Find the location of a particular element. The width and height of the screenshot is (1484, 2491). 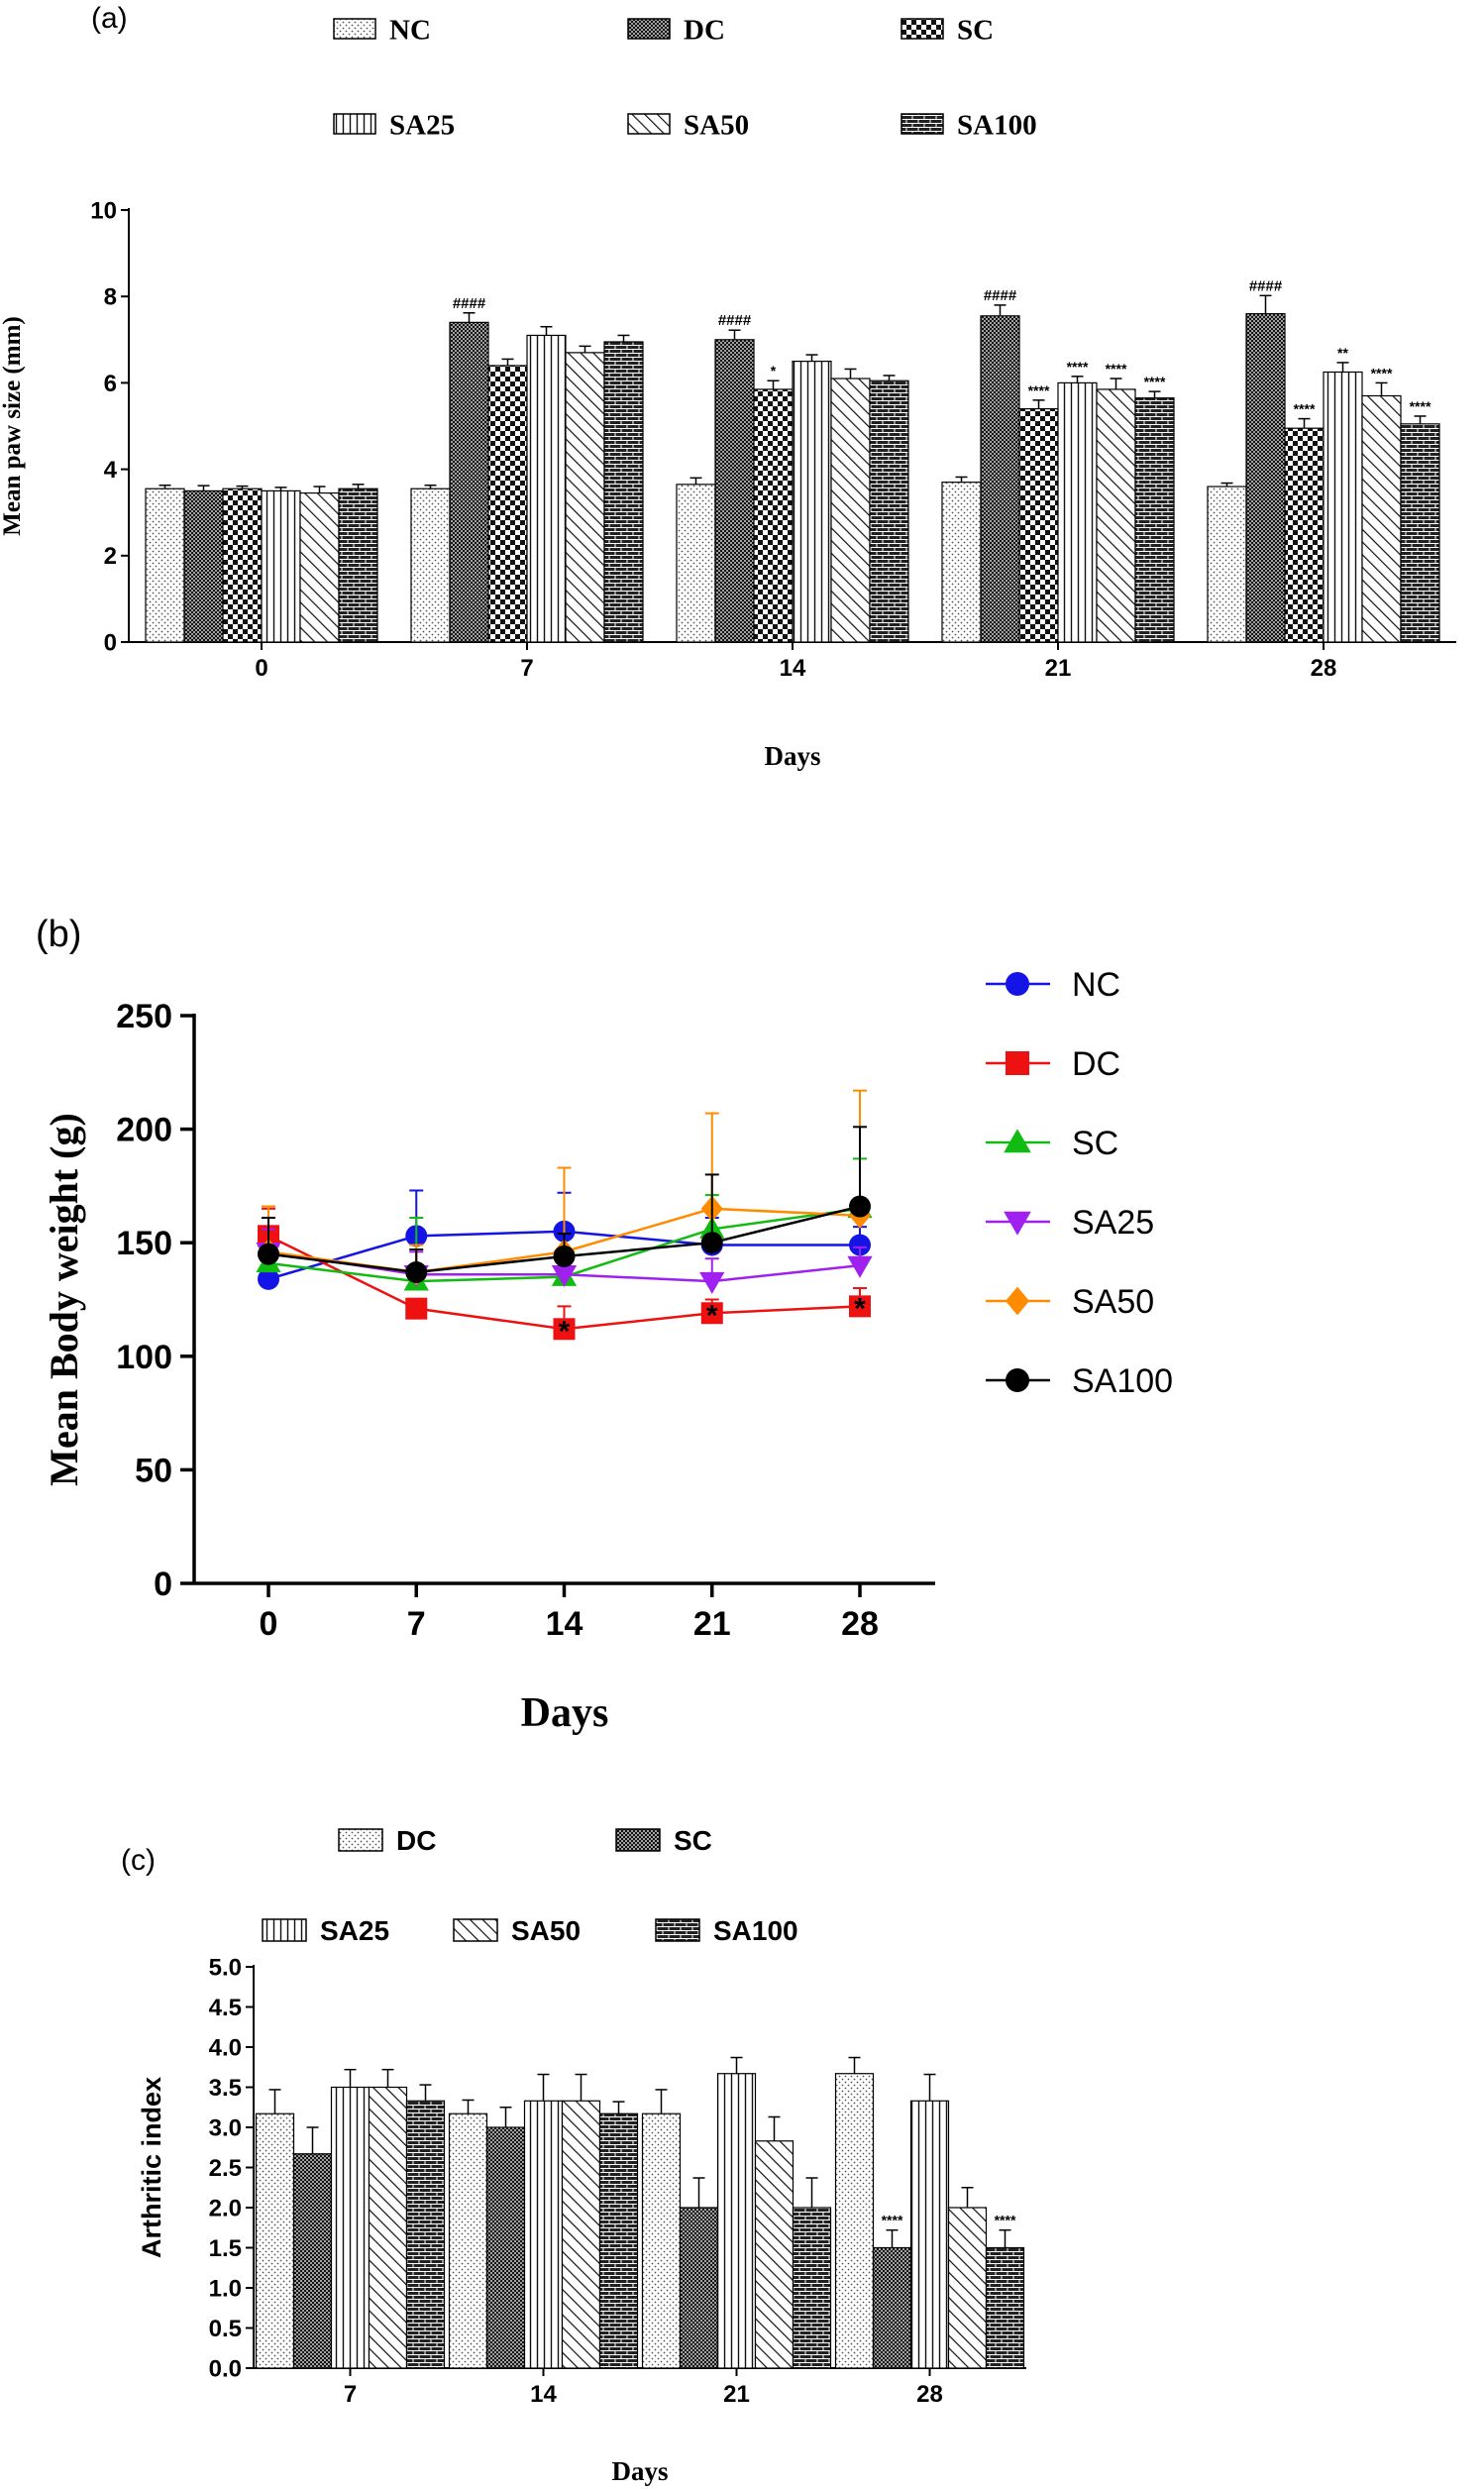

y-axis-label: Arthritic index is located at coordinates (151, 2167).